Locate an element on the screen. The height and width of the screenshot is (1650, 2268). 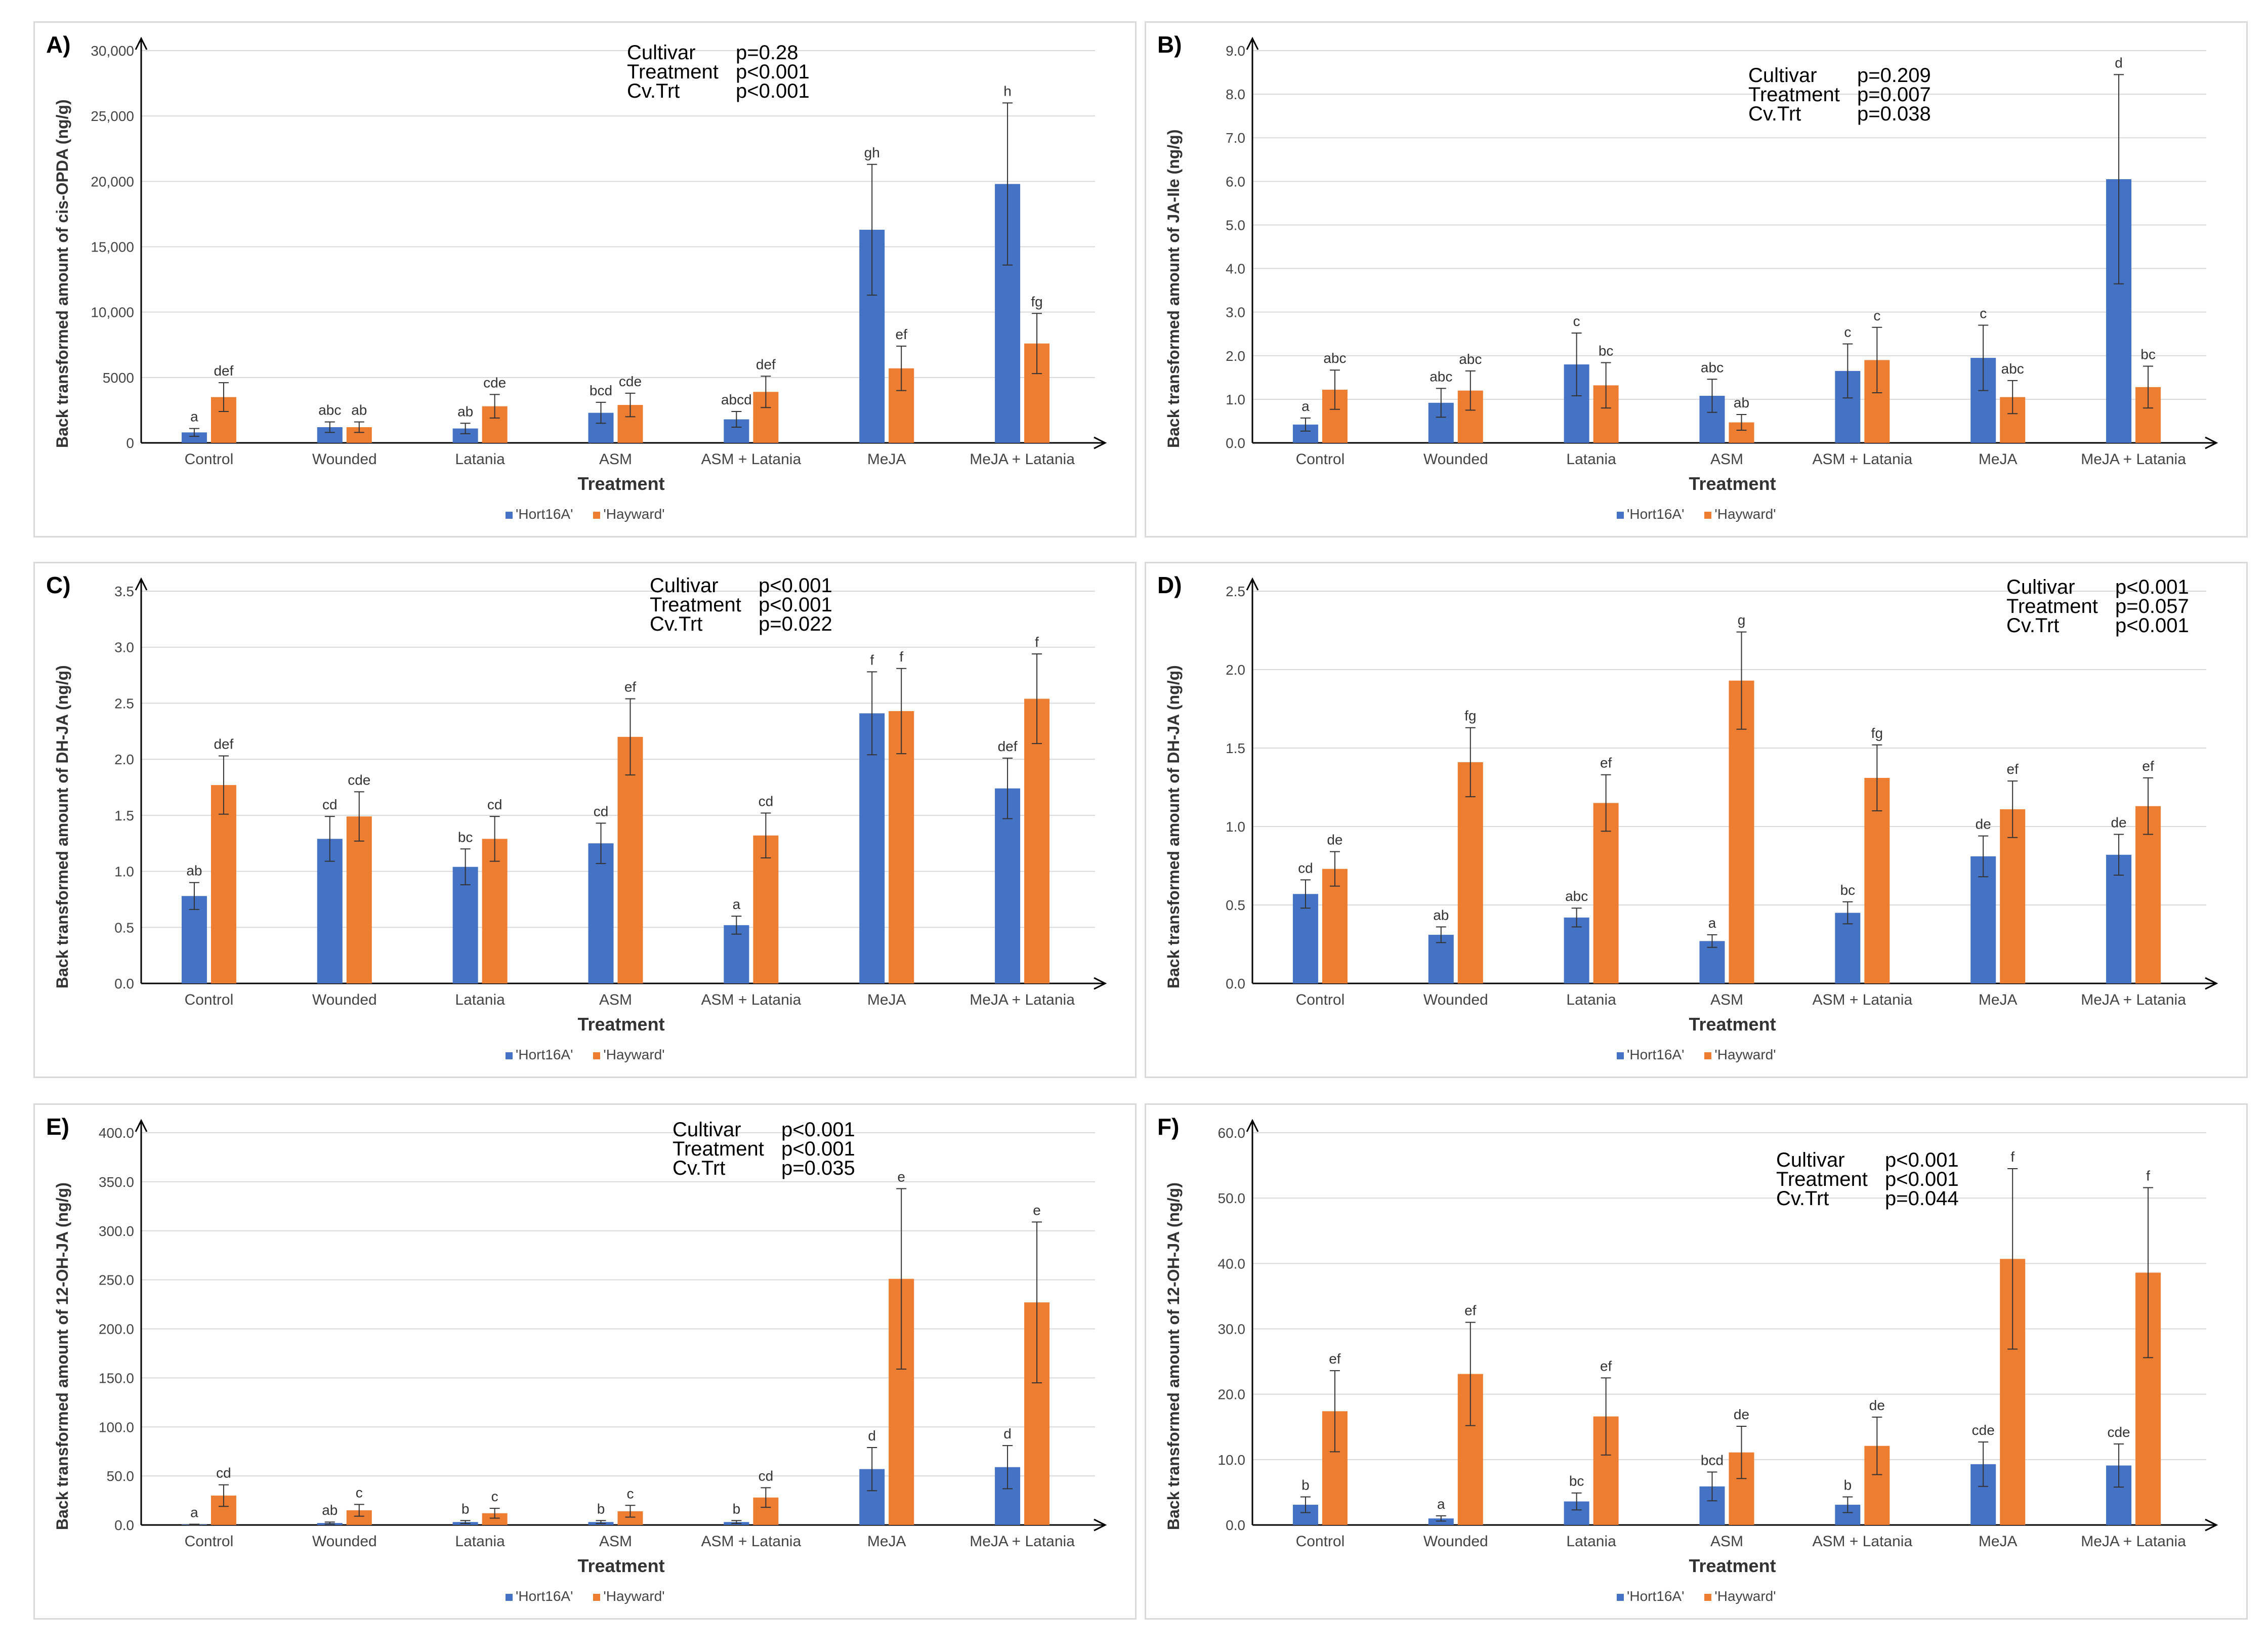
y-tick-label: 7.0 is located at coordinates (1235, 138).